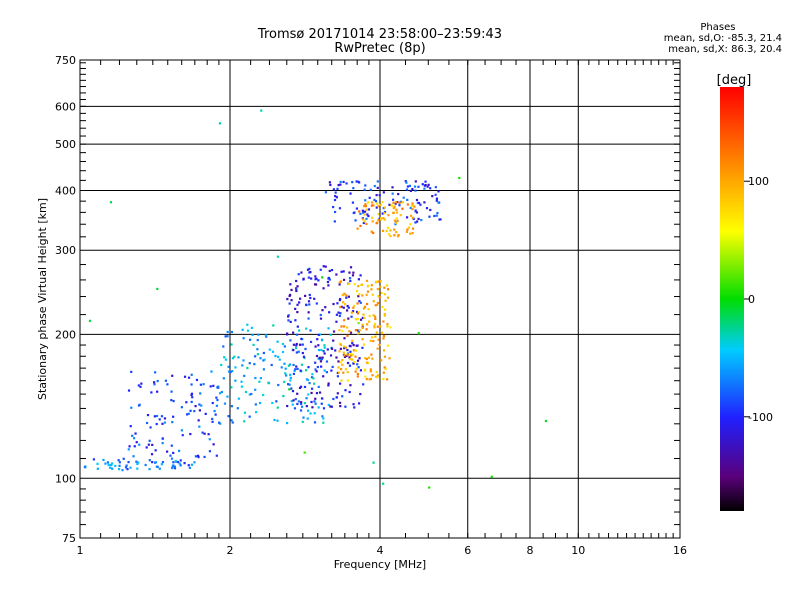 The image size is (800, 600). Describe the element at coordinates (380, 48) in the screenshot. I see `chart-subtitle: RwPretec (8p)` at that location.